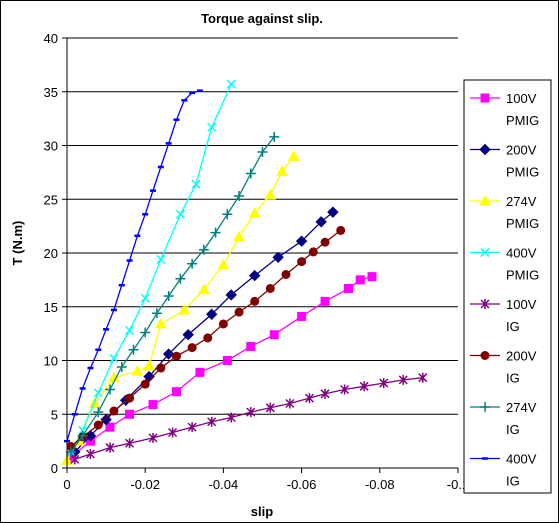 The width and height of the screenshot is (559, 523). I want to click on y-tick-label: 15, so click(51, 307).